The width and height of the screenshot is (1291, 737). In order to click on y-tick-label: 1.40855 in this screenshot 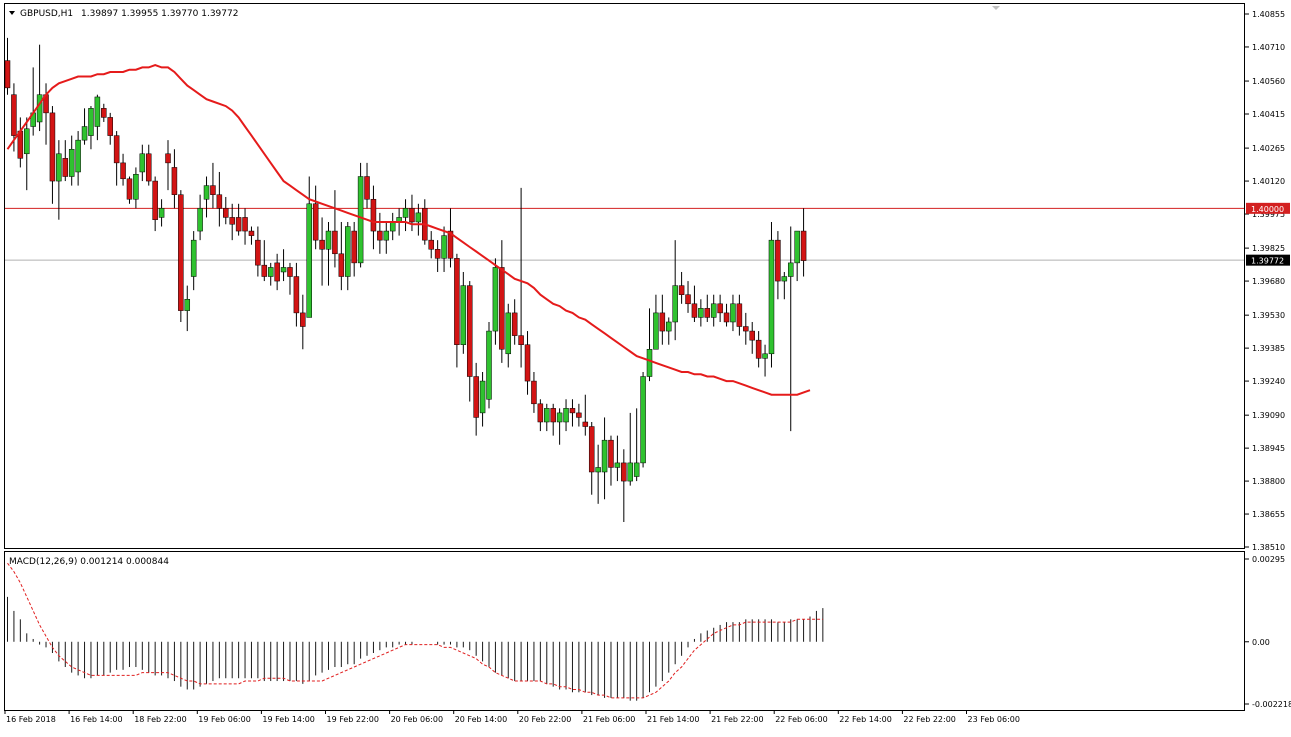, I will do `click(1268, 14)`.